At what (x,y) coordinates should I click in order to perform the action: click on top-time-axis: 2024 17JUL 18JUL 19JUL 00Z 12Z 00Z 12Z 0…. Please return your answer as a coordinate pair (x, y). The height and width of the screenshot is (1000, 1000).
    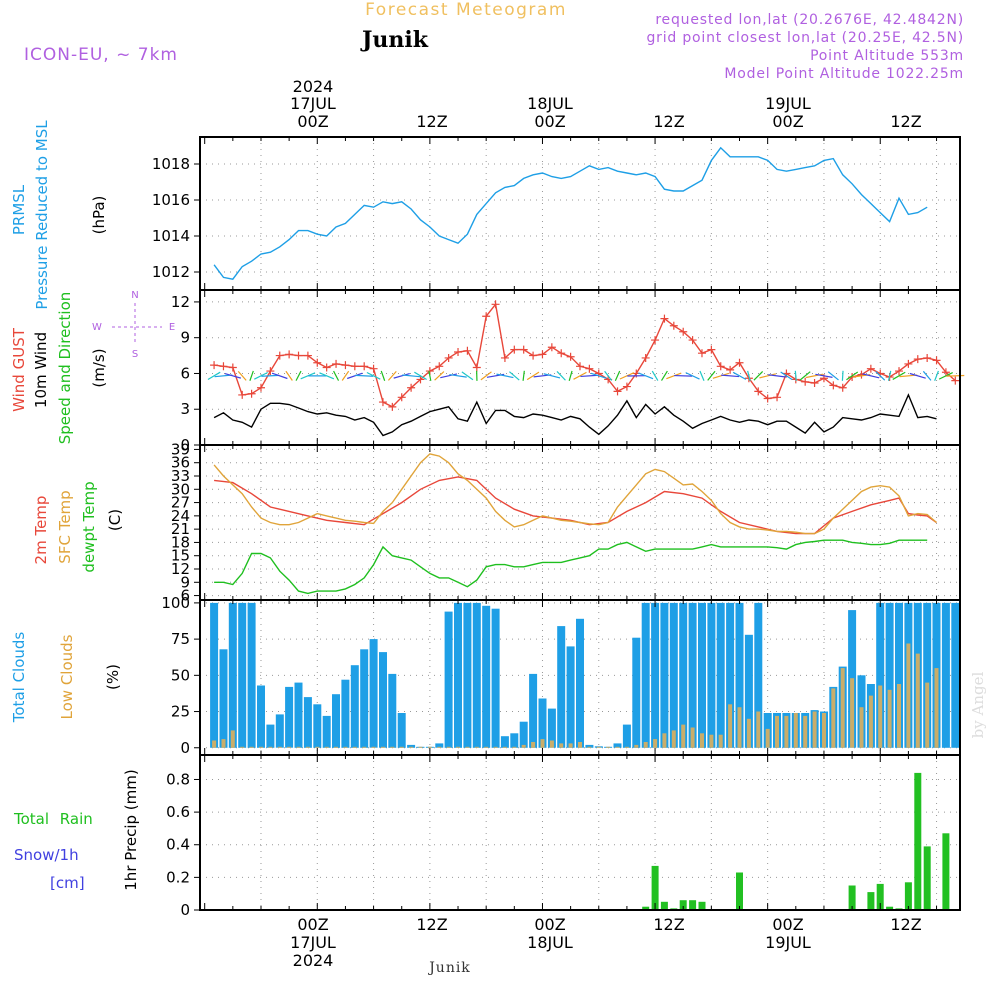
    Looking at the image, I should click on (606, 104).